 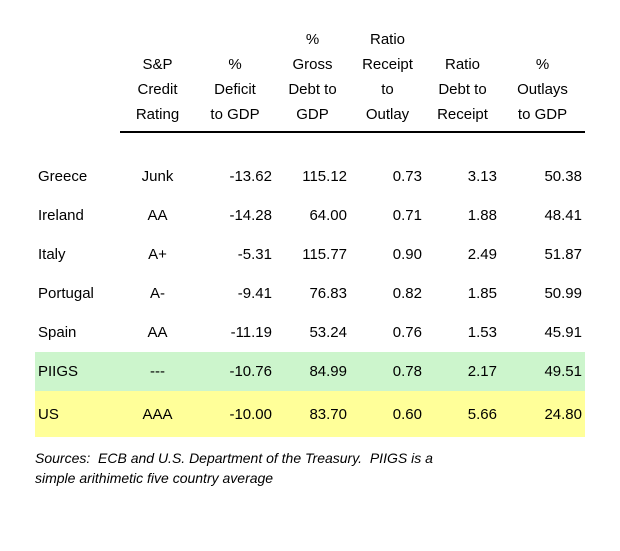 I want to click on cell-deficit: -10.76, so click(x=235, y=371).